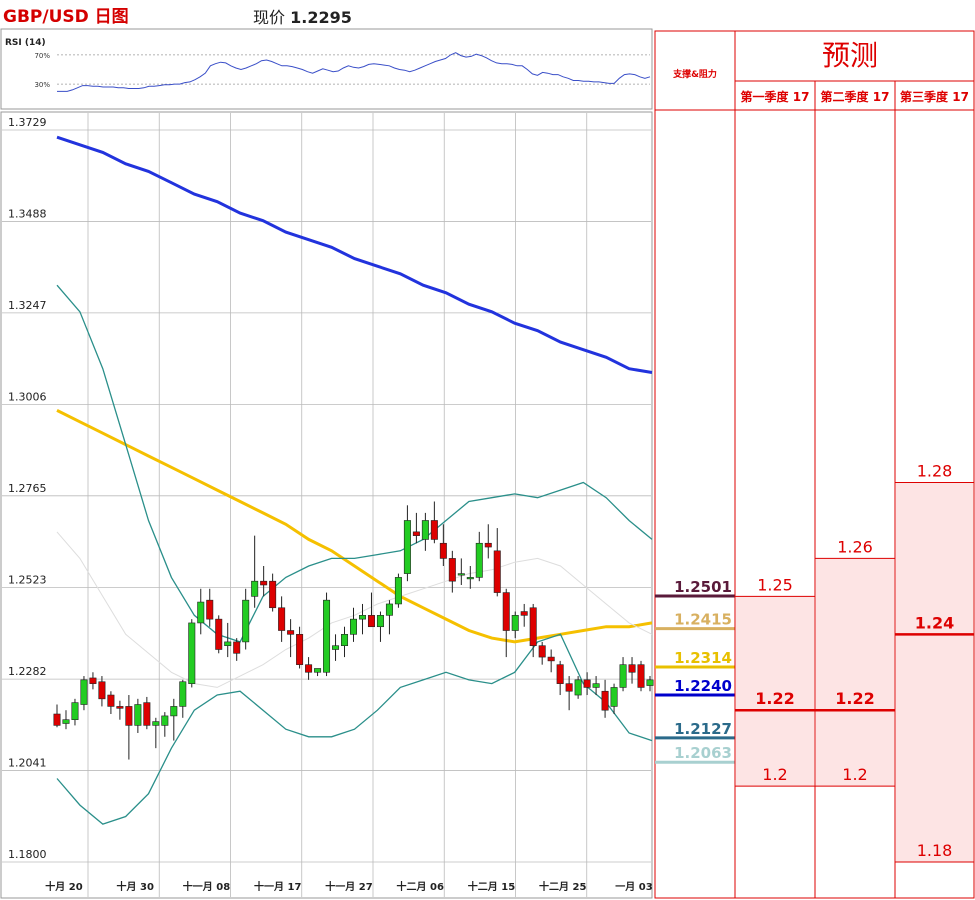 This screenshot has height=900, width=975. I want to click on x-tick-label: 十二月 25, so click(562, 886).